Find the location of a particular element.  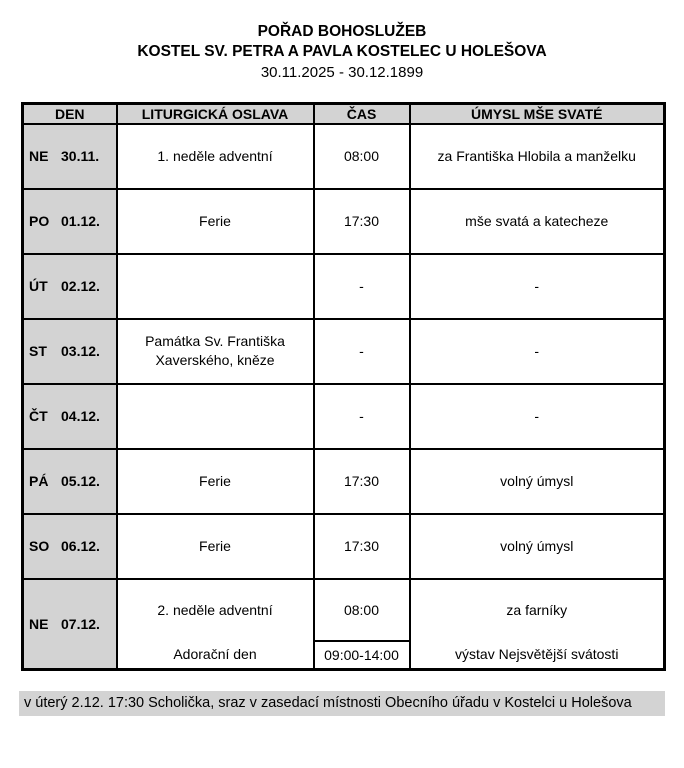

day-cell: NE 07.12. is located at coordinates (69, 623).